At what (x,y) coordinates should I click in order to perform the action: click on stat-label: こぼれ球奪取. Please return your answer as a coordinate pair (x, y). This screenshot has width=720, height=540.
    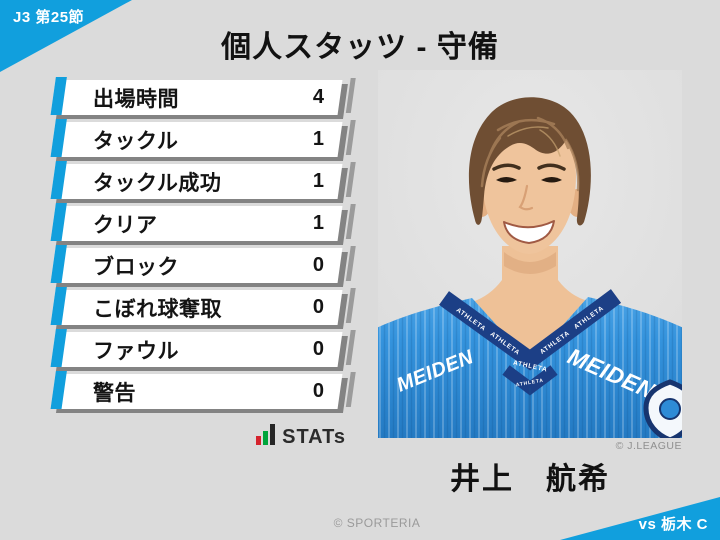
    Looking at the image, I should click on (157, 309).